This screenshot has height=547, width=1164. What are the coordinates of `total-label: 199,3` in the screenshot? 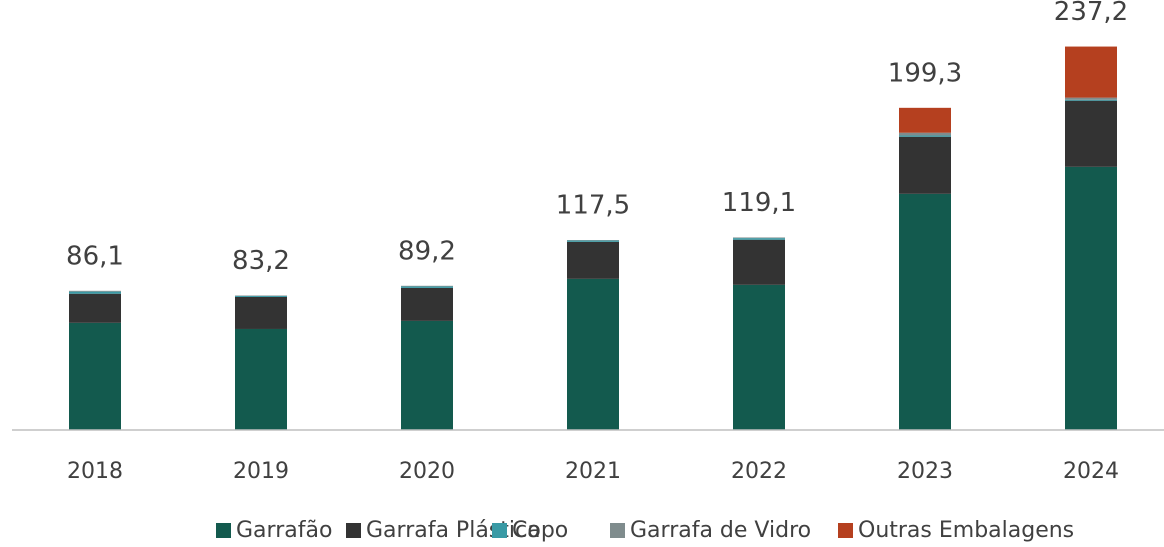 It's located at (925, 73).